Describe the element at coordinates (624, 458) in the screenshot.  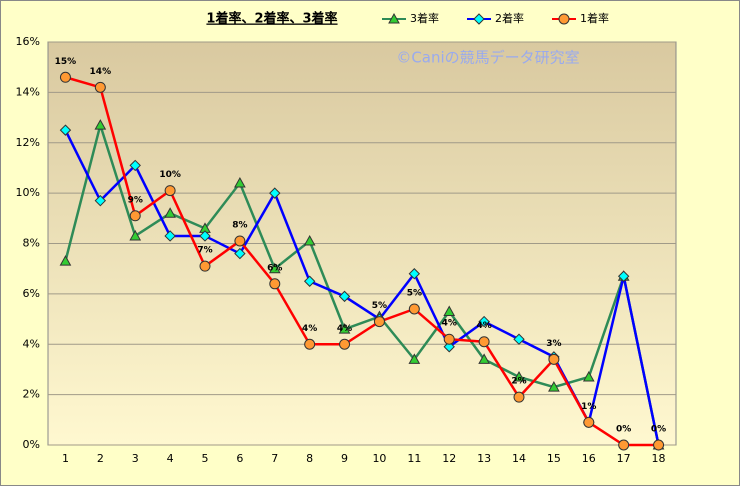
I see `x-tick-label: 17` at that location.